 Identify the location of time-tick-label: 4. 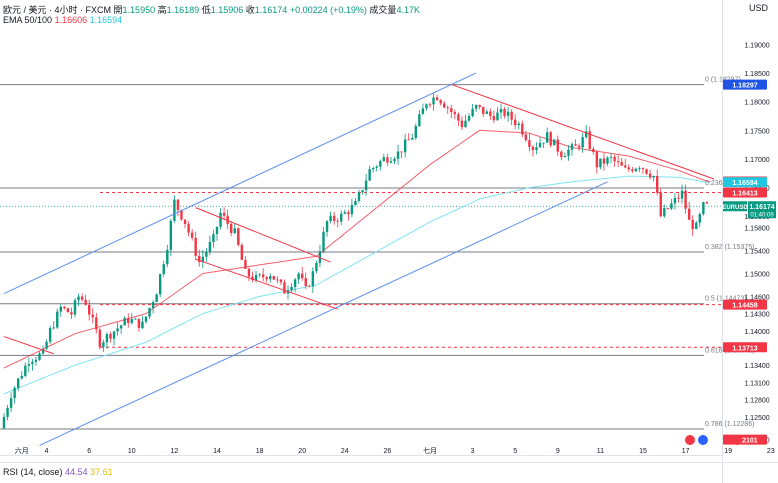
(47, 451).